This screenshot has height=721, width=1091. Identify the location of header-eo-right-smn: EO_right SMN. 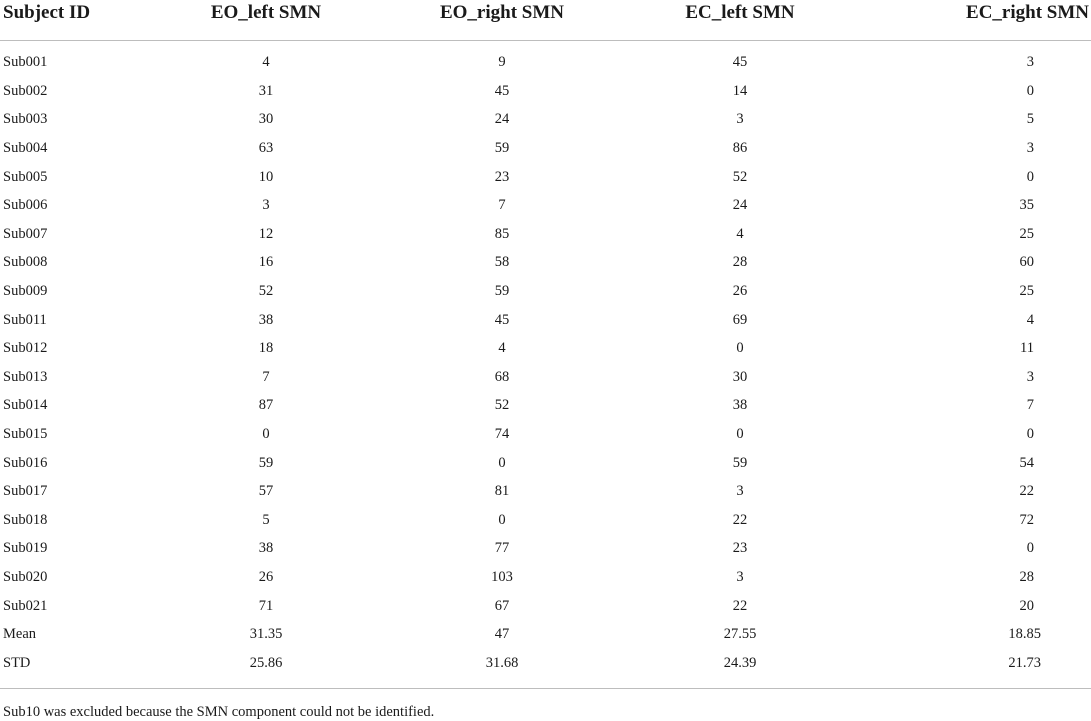
(502, 20).